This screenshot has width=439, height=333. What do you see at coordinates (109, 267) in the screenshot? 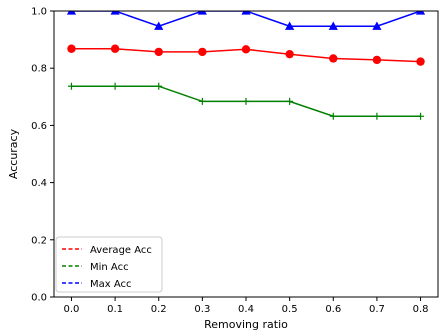
I see `legend-label-min-acc: Min Acc` at bounding box center [109, 267].